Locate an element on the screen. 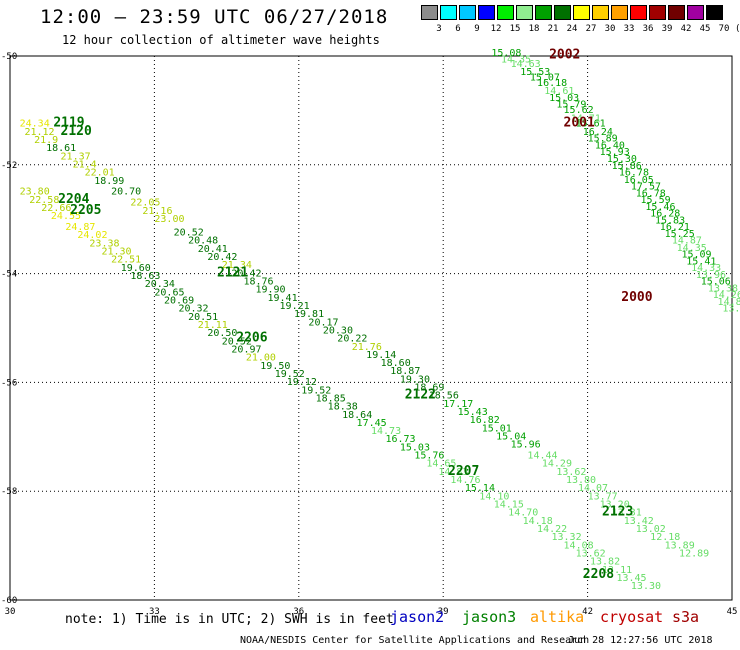 Image resolution: width=740 pixels, height=650 pixels. wave-height-value: 20.34 is located at coordinates (160, 284).